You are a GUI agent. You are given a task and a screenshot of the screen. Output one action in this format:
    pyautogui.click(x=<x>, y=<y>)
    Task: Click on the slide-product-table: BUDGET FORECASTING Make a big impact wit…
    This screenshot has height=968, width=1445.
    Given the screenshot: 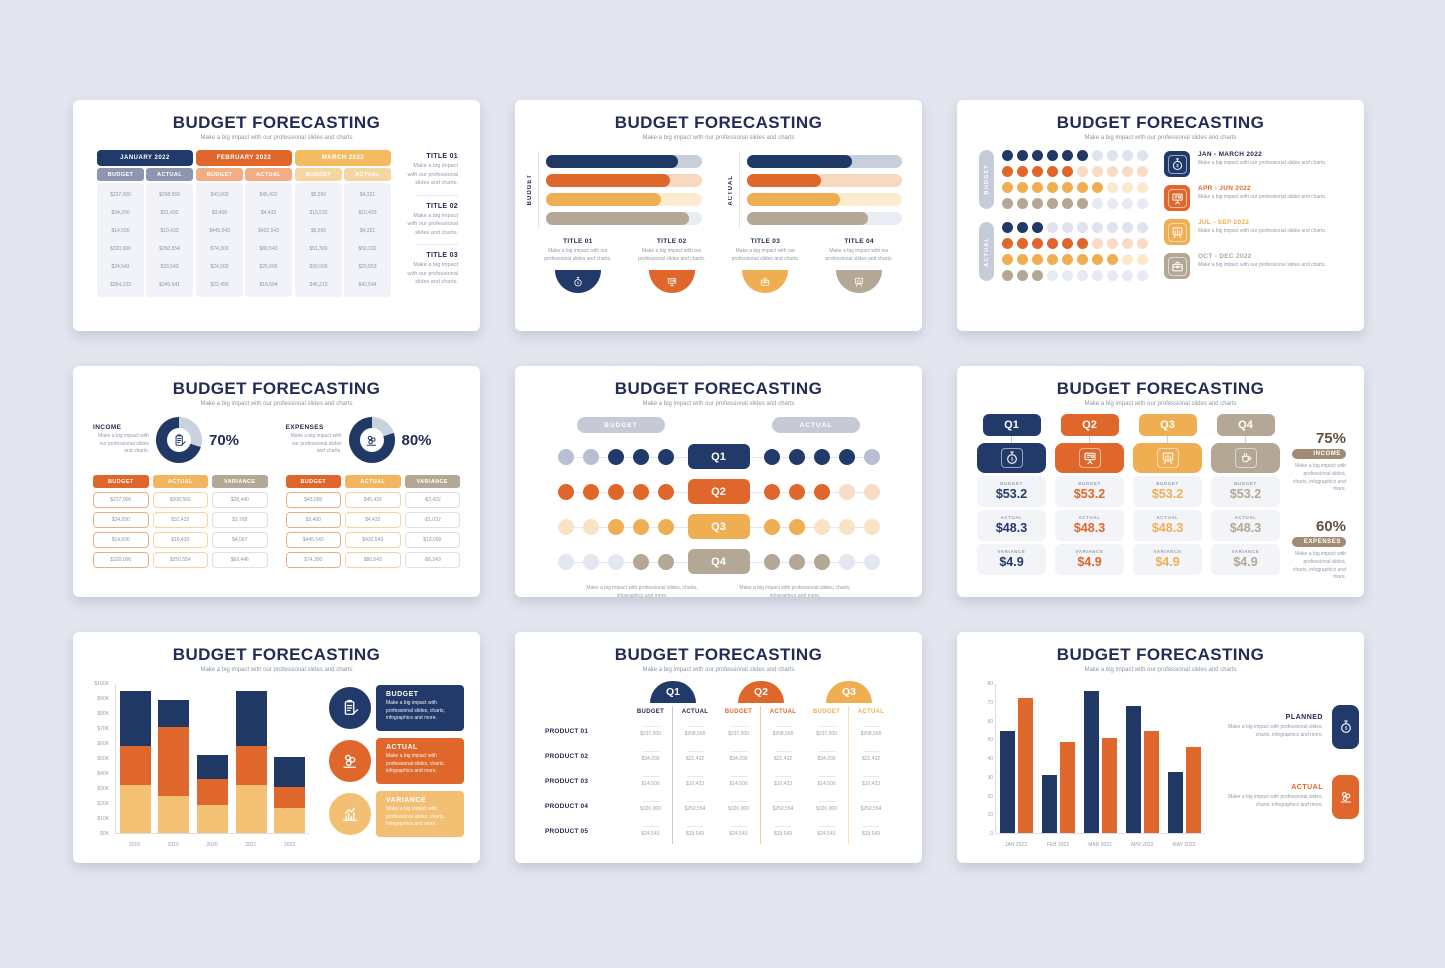 What is the action you would take?
    pyautogui.click(x=718, y=747)
    